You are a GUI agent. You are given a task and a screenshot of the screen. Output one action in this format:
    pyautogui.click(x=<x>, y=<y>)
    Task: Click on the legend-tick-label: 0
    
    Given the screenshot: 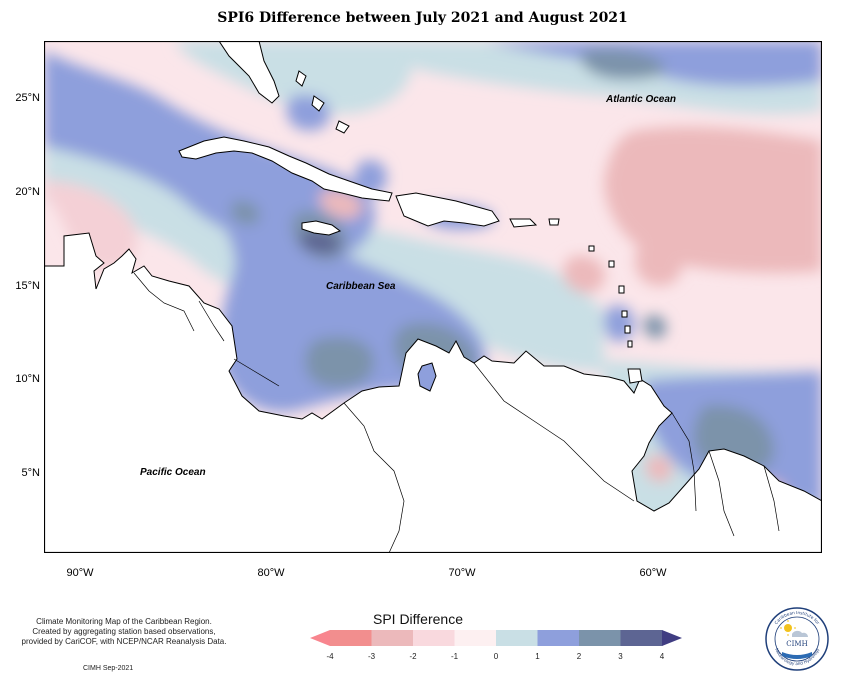 What is the action you would take?
    pyautogui.click(x=496, y=656)
    